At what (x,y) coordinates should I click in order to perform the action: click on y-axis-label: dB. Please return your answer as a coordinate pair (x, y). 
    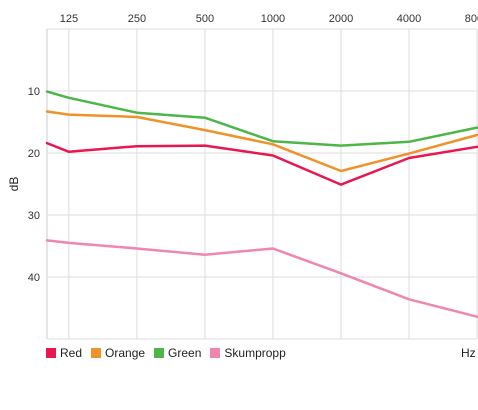
    Looking at the image, I should click on (14, 184).